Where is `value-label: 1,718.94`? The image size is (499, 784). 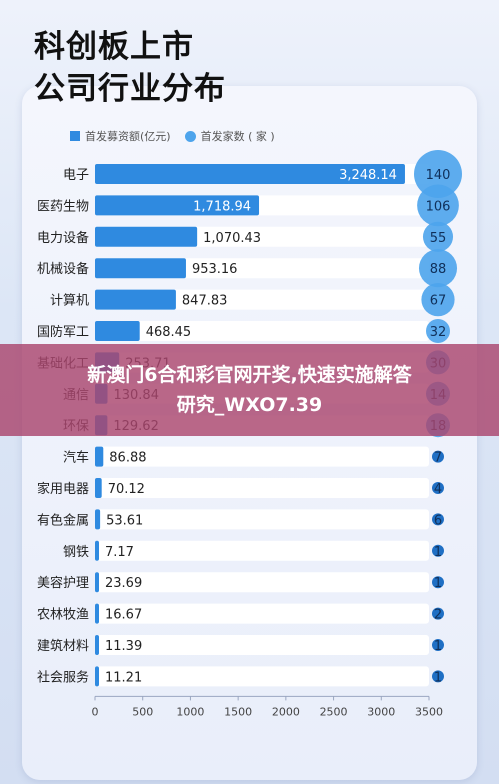 value-label: 1,718.94 is located at coordinates (222, 206).